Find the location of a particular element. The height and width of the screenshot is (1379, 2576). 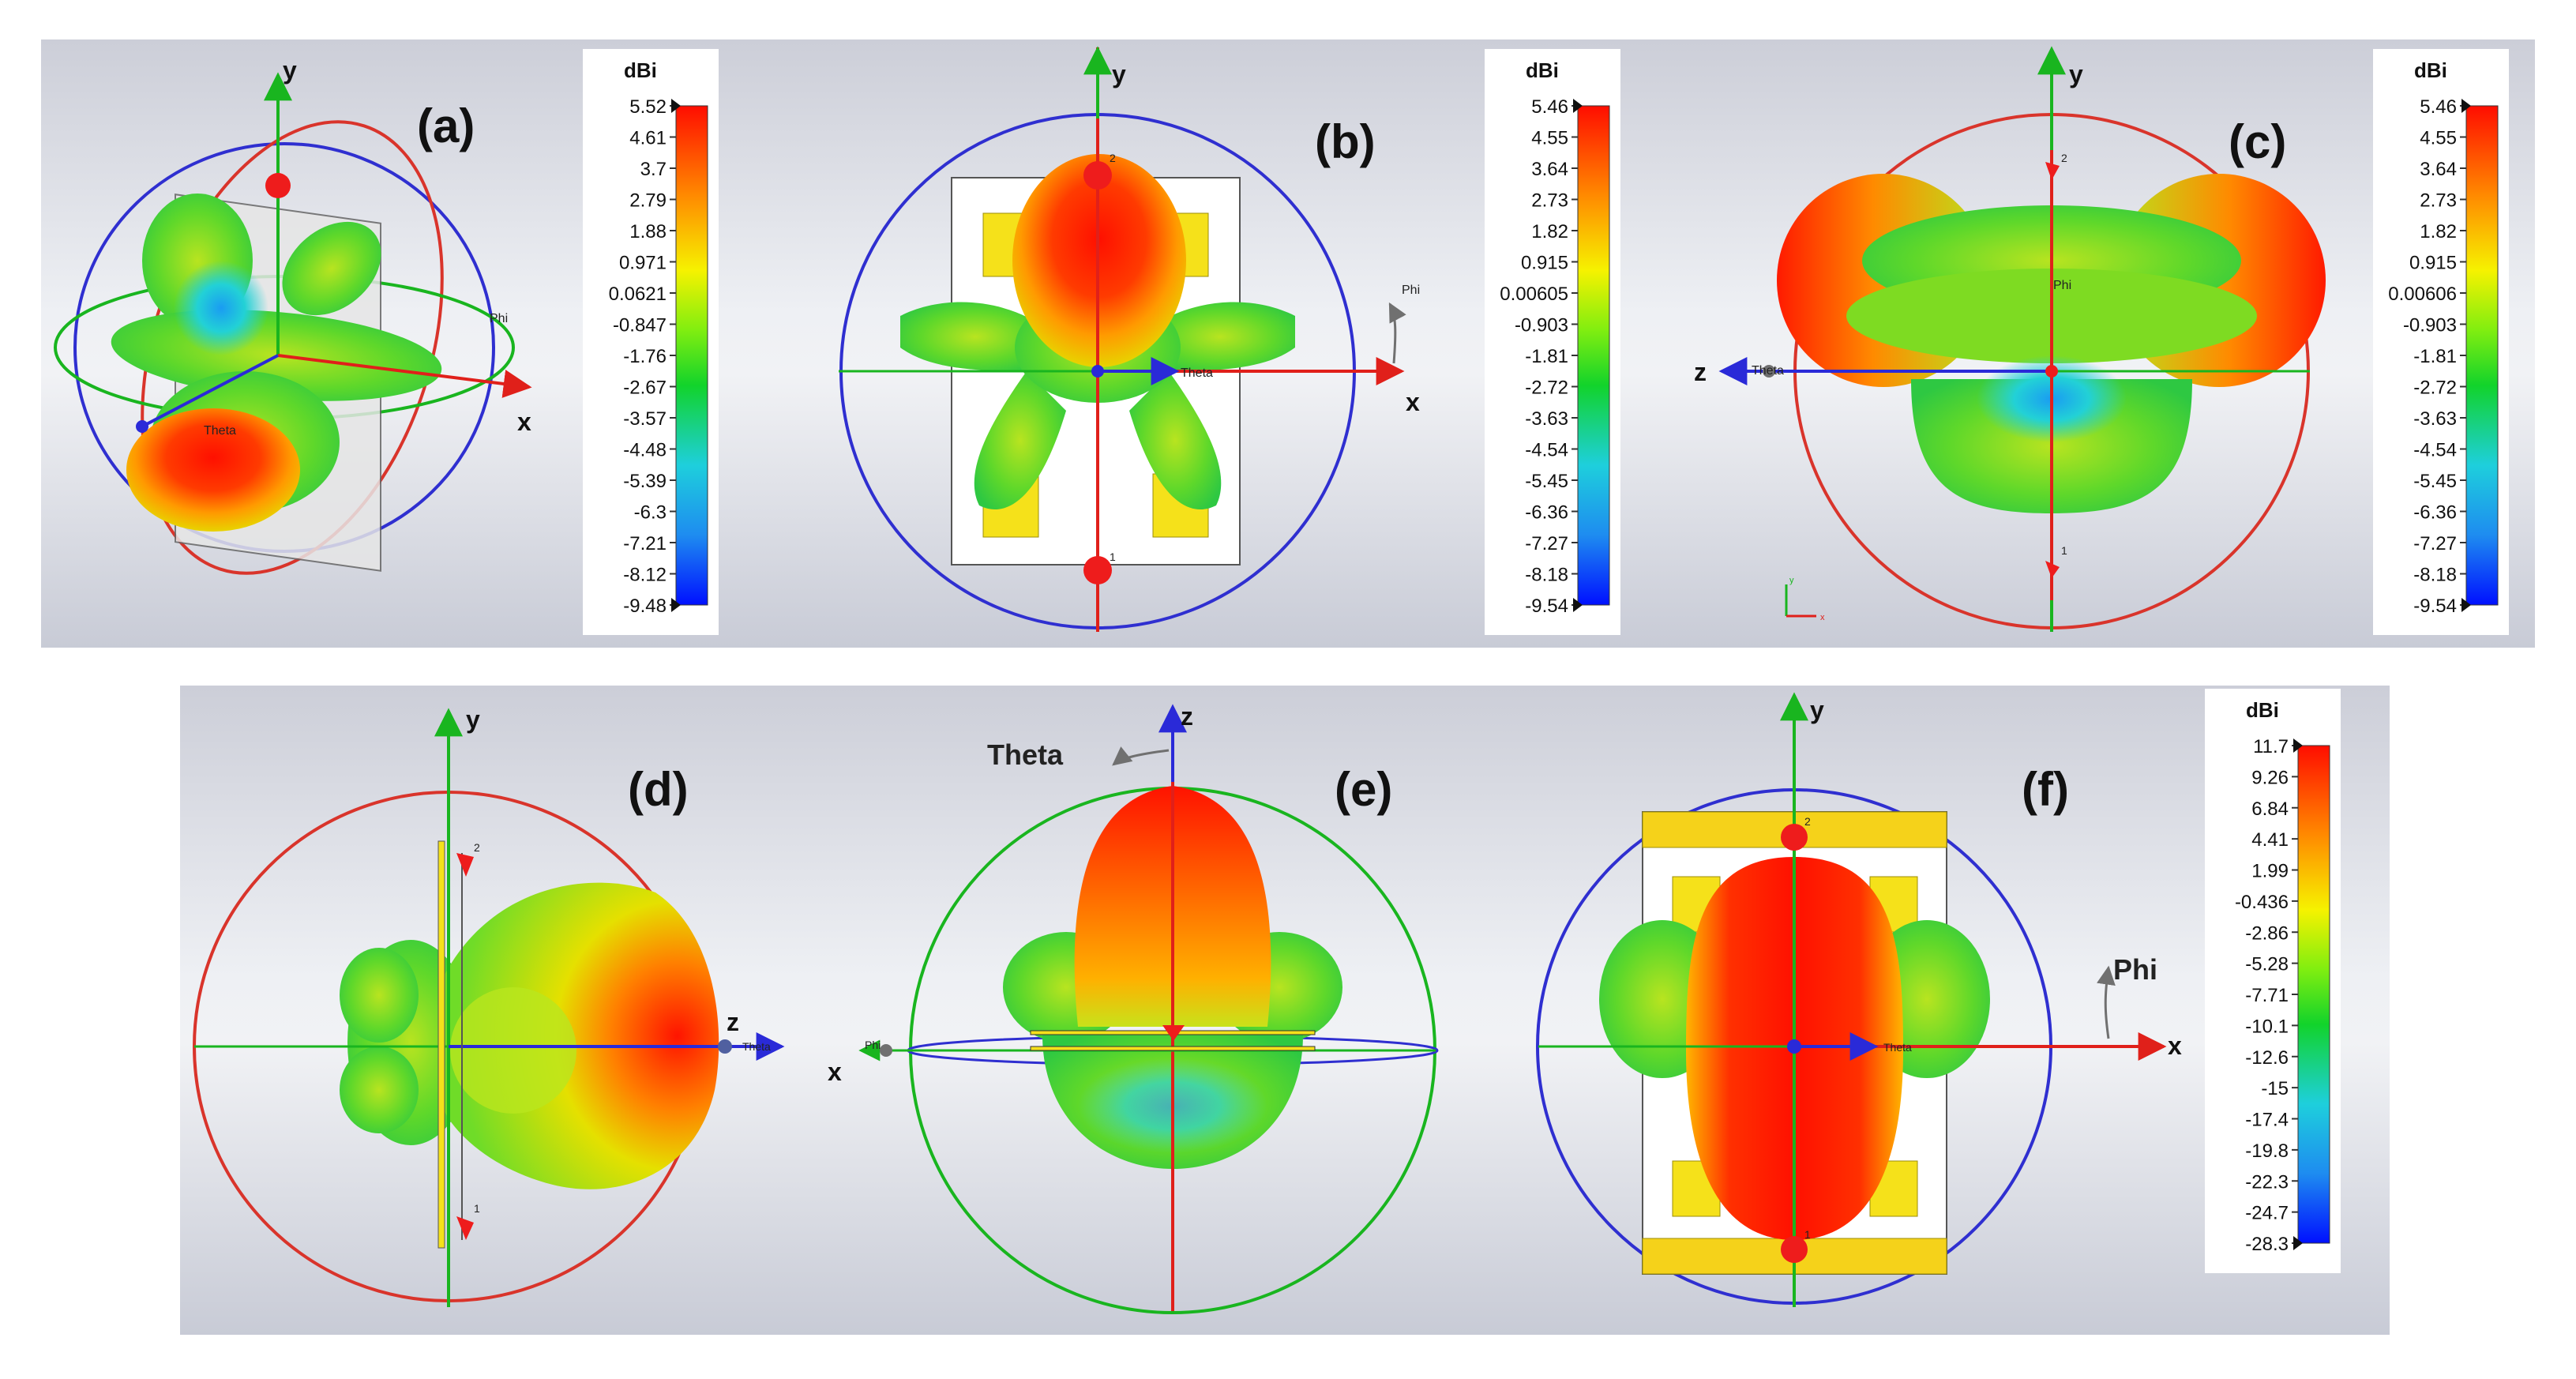

colorbar-tick-label: 1.88 is located at coordinates (648, 231).